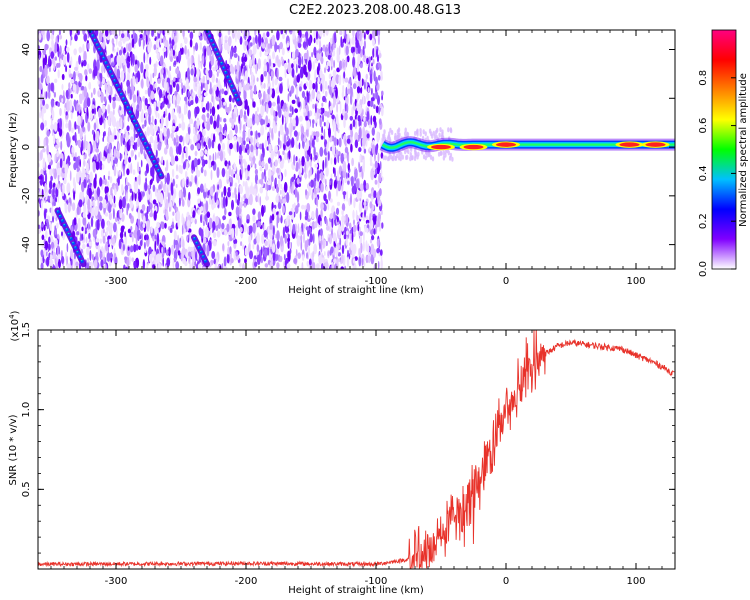 The width and height of the screenshot is (750, 600). What do you see at coordinates (246, 581) in the screenshot?
I see `x-tick-label: -200` at bounding box center [246, 581].